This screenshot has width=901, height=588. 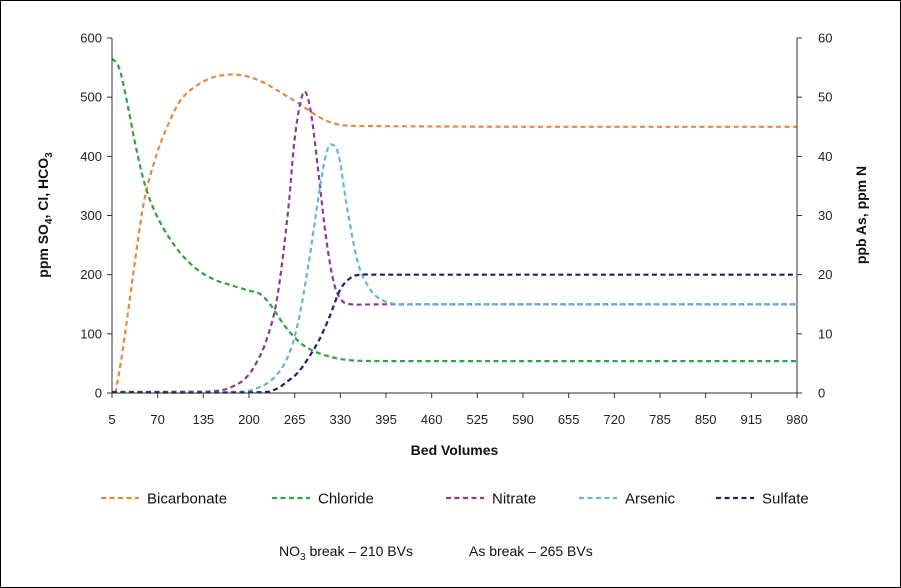 I want to click on legend-label-arsenic: Arsenic, so click(x=650, y=499).